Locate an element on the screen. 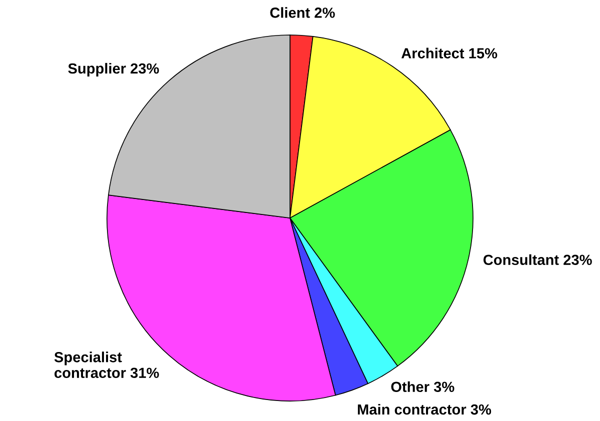 The width and height of the screenshot is (600, 421). slice-label: Other 3% is located at coordinates (422, 386).